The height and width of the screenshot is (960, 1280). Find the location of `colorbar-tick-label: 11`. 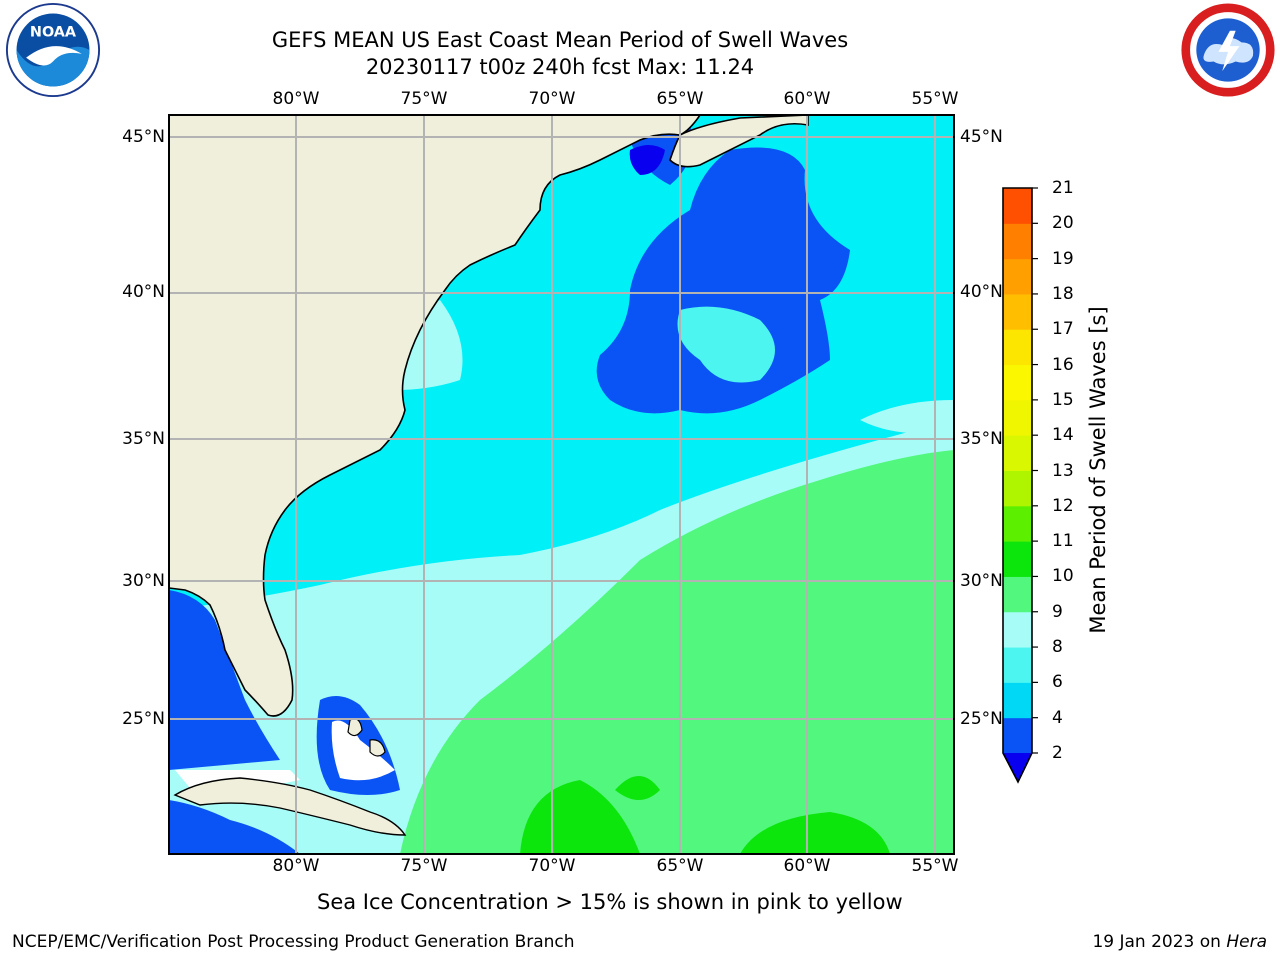

colorbar-tick-label: 11 is located at coordinates (1063, 541).